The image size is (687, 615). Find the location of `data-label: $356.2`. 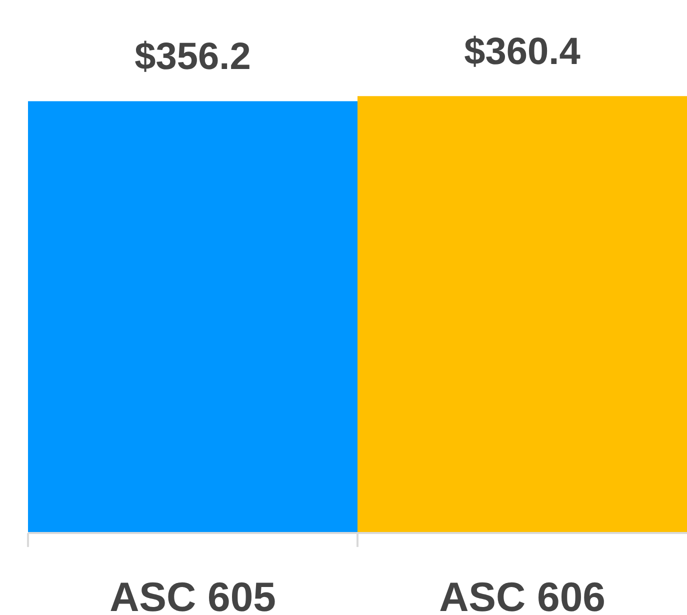

data-label: $356.2 is located at coordinates (192, 57).